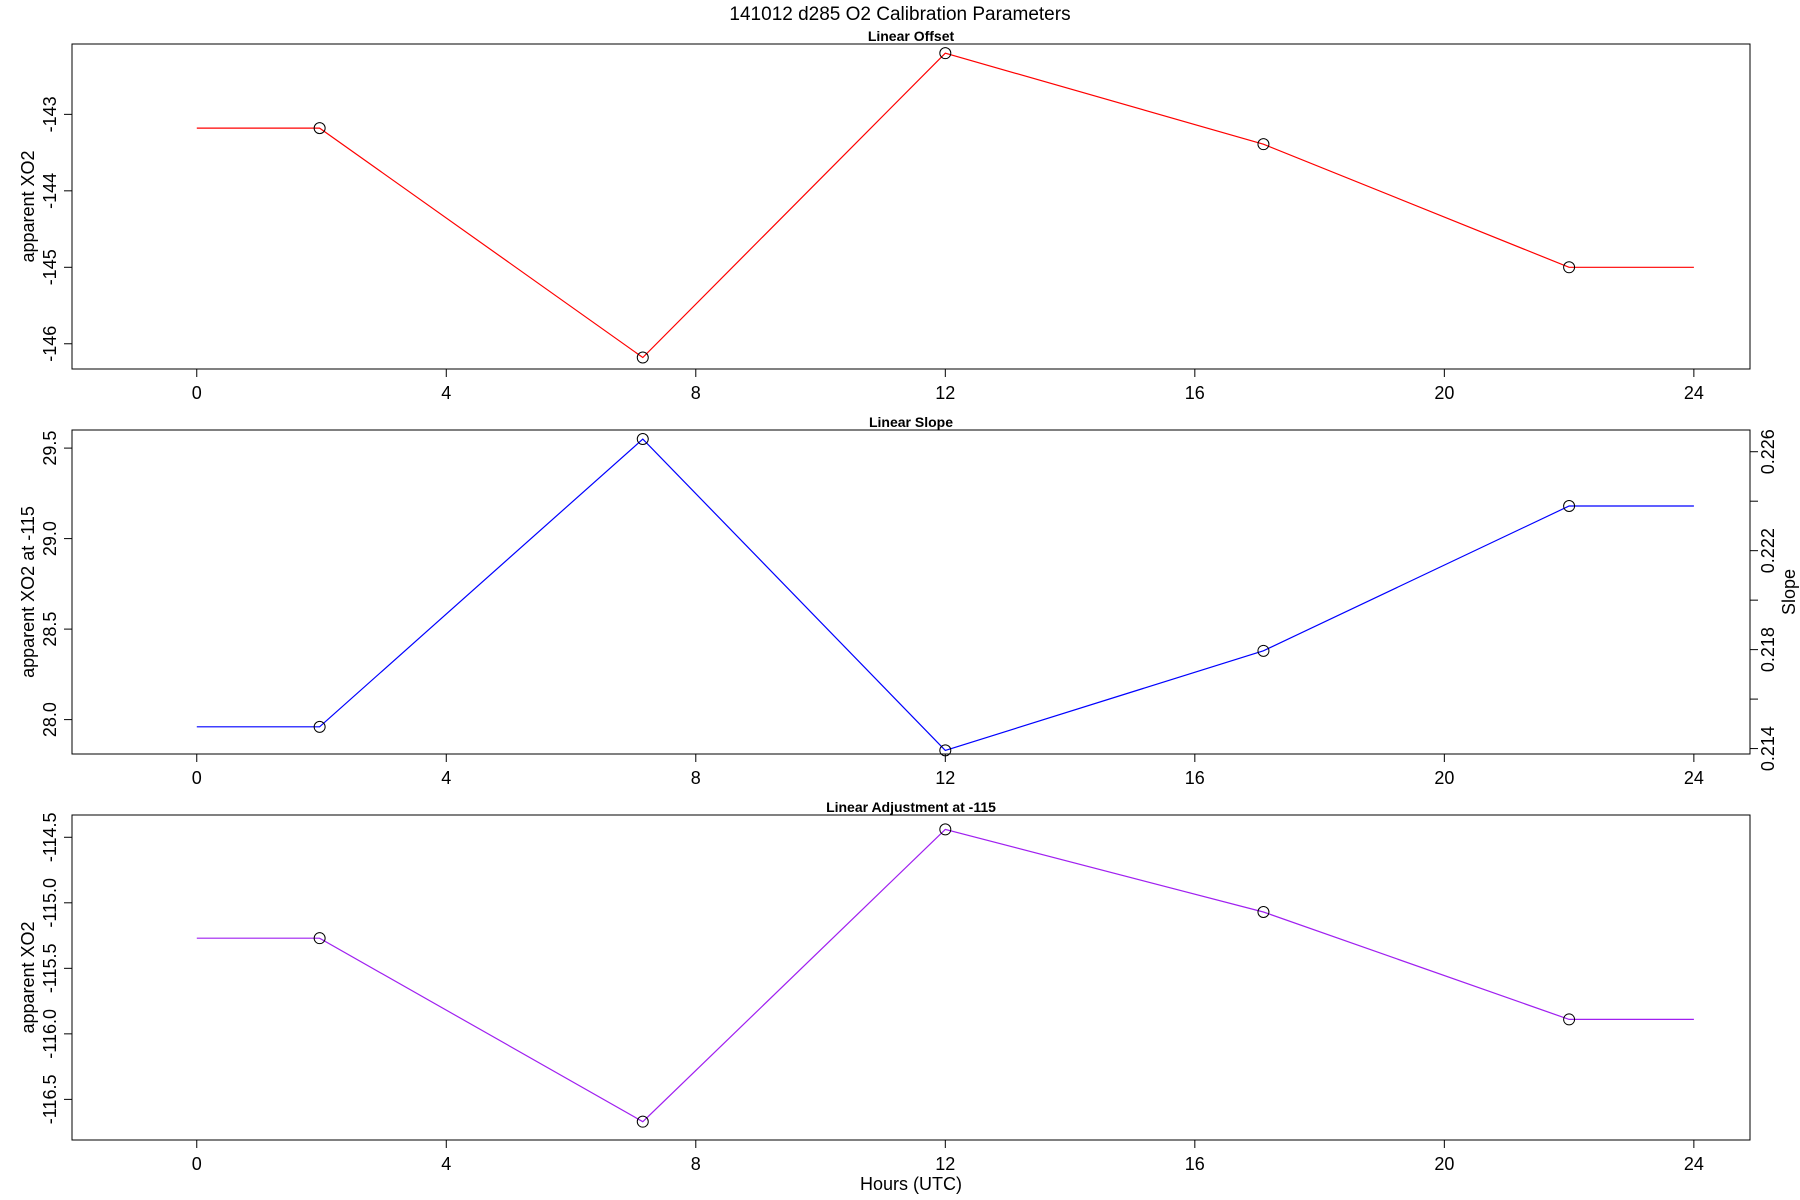 The image size is (1800, 1200). Describe the element at coordinates (50, 191) in the screenshot. I see `y-tick-label: -144` at that location.